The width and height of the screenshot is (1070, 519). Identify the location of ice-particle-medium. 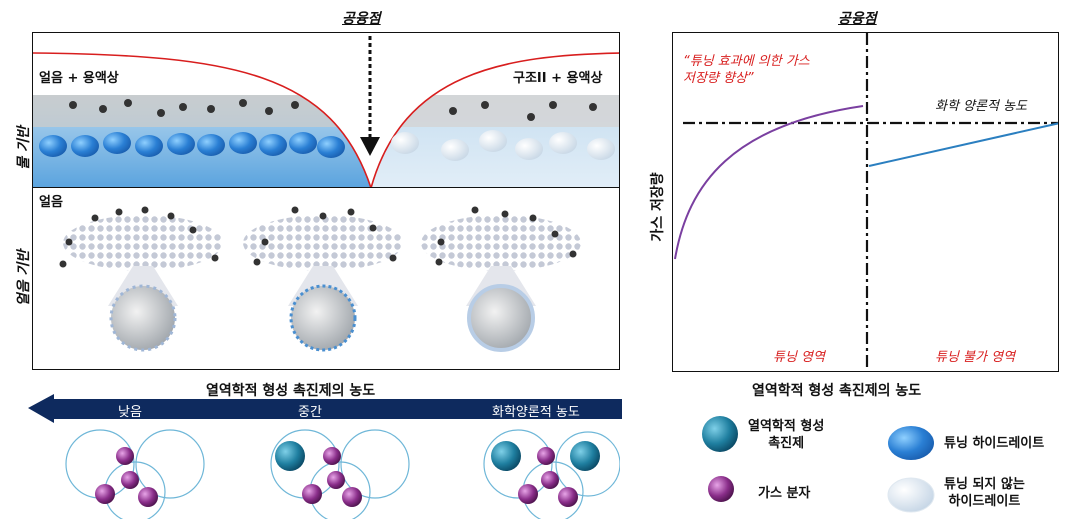
(323, 283).